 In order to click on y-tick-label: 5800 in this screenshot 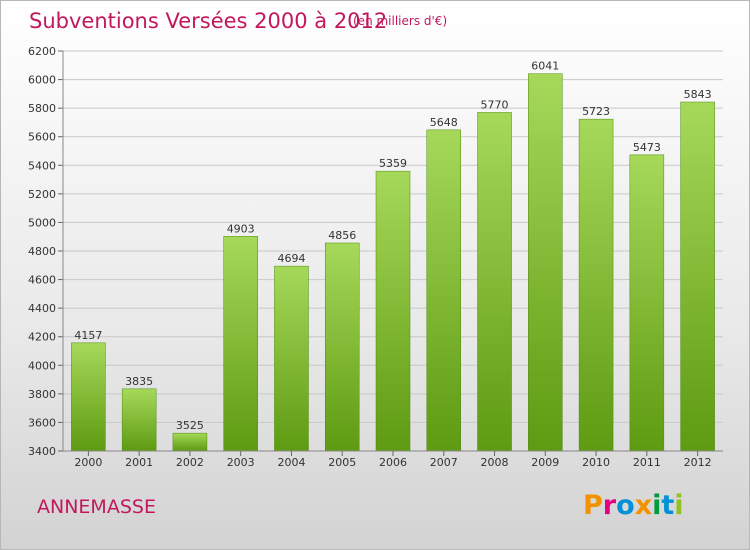, I will do `click(42, 108)`.